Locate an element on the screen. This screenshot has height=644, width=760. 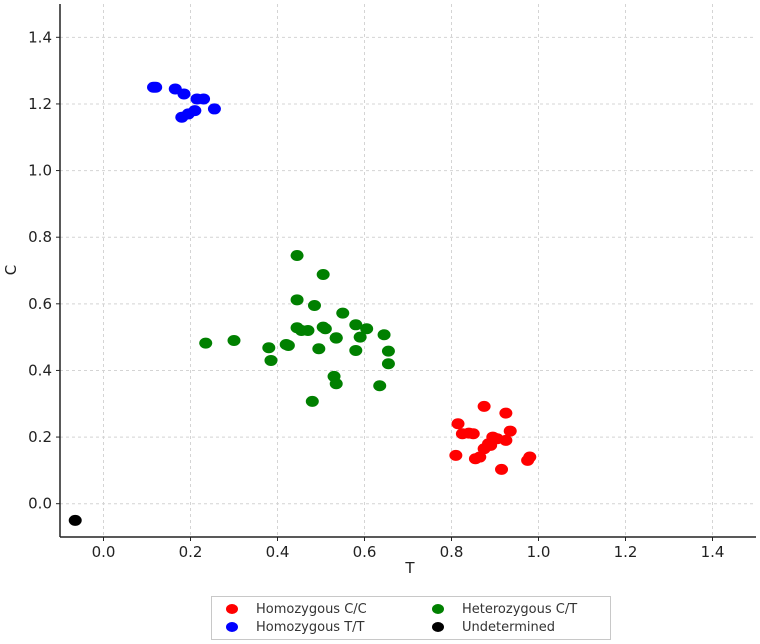
y-tick-label: 0.2 is located at coordinates (40, 437).